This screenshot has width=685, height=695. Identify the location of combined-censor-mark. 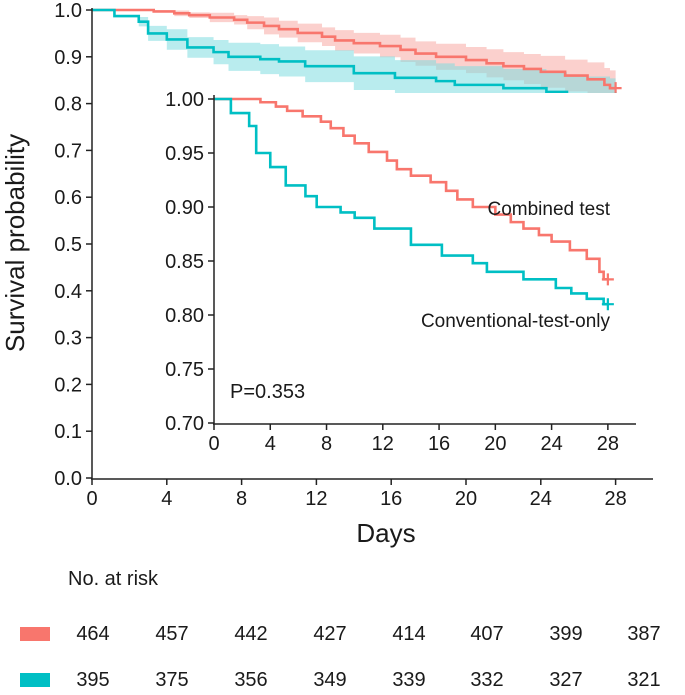
(615, 88).